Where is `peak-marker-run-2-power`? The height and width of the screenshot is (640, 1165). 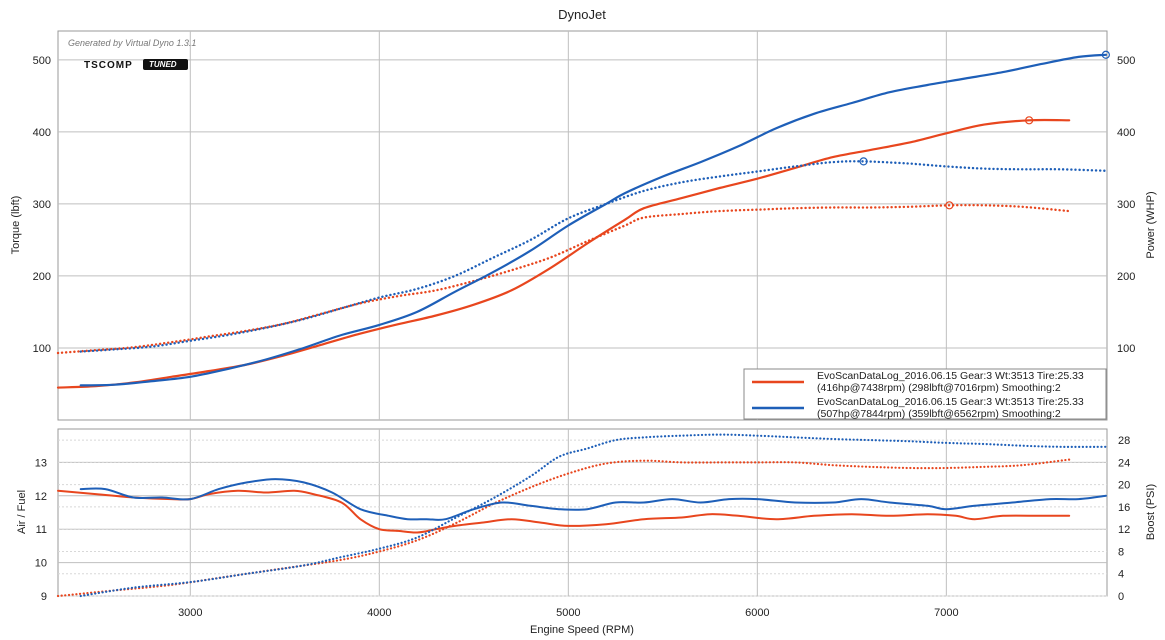
peak-marker-run-2-power is located at coordinates (1105, 54).